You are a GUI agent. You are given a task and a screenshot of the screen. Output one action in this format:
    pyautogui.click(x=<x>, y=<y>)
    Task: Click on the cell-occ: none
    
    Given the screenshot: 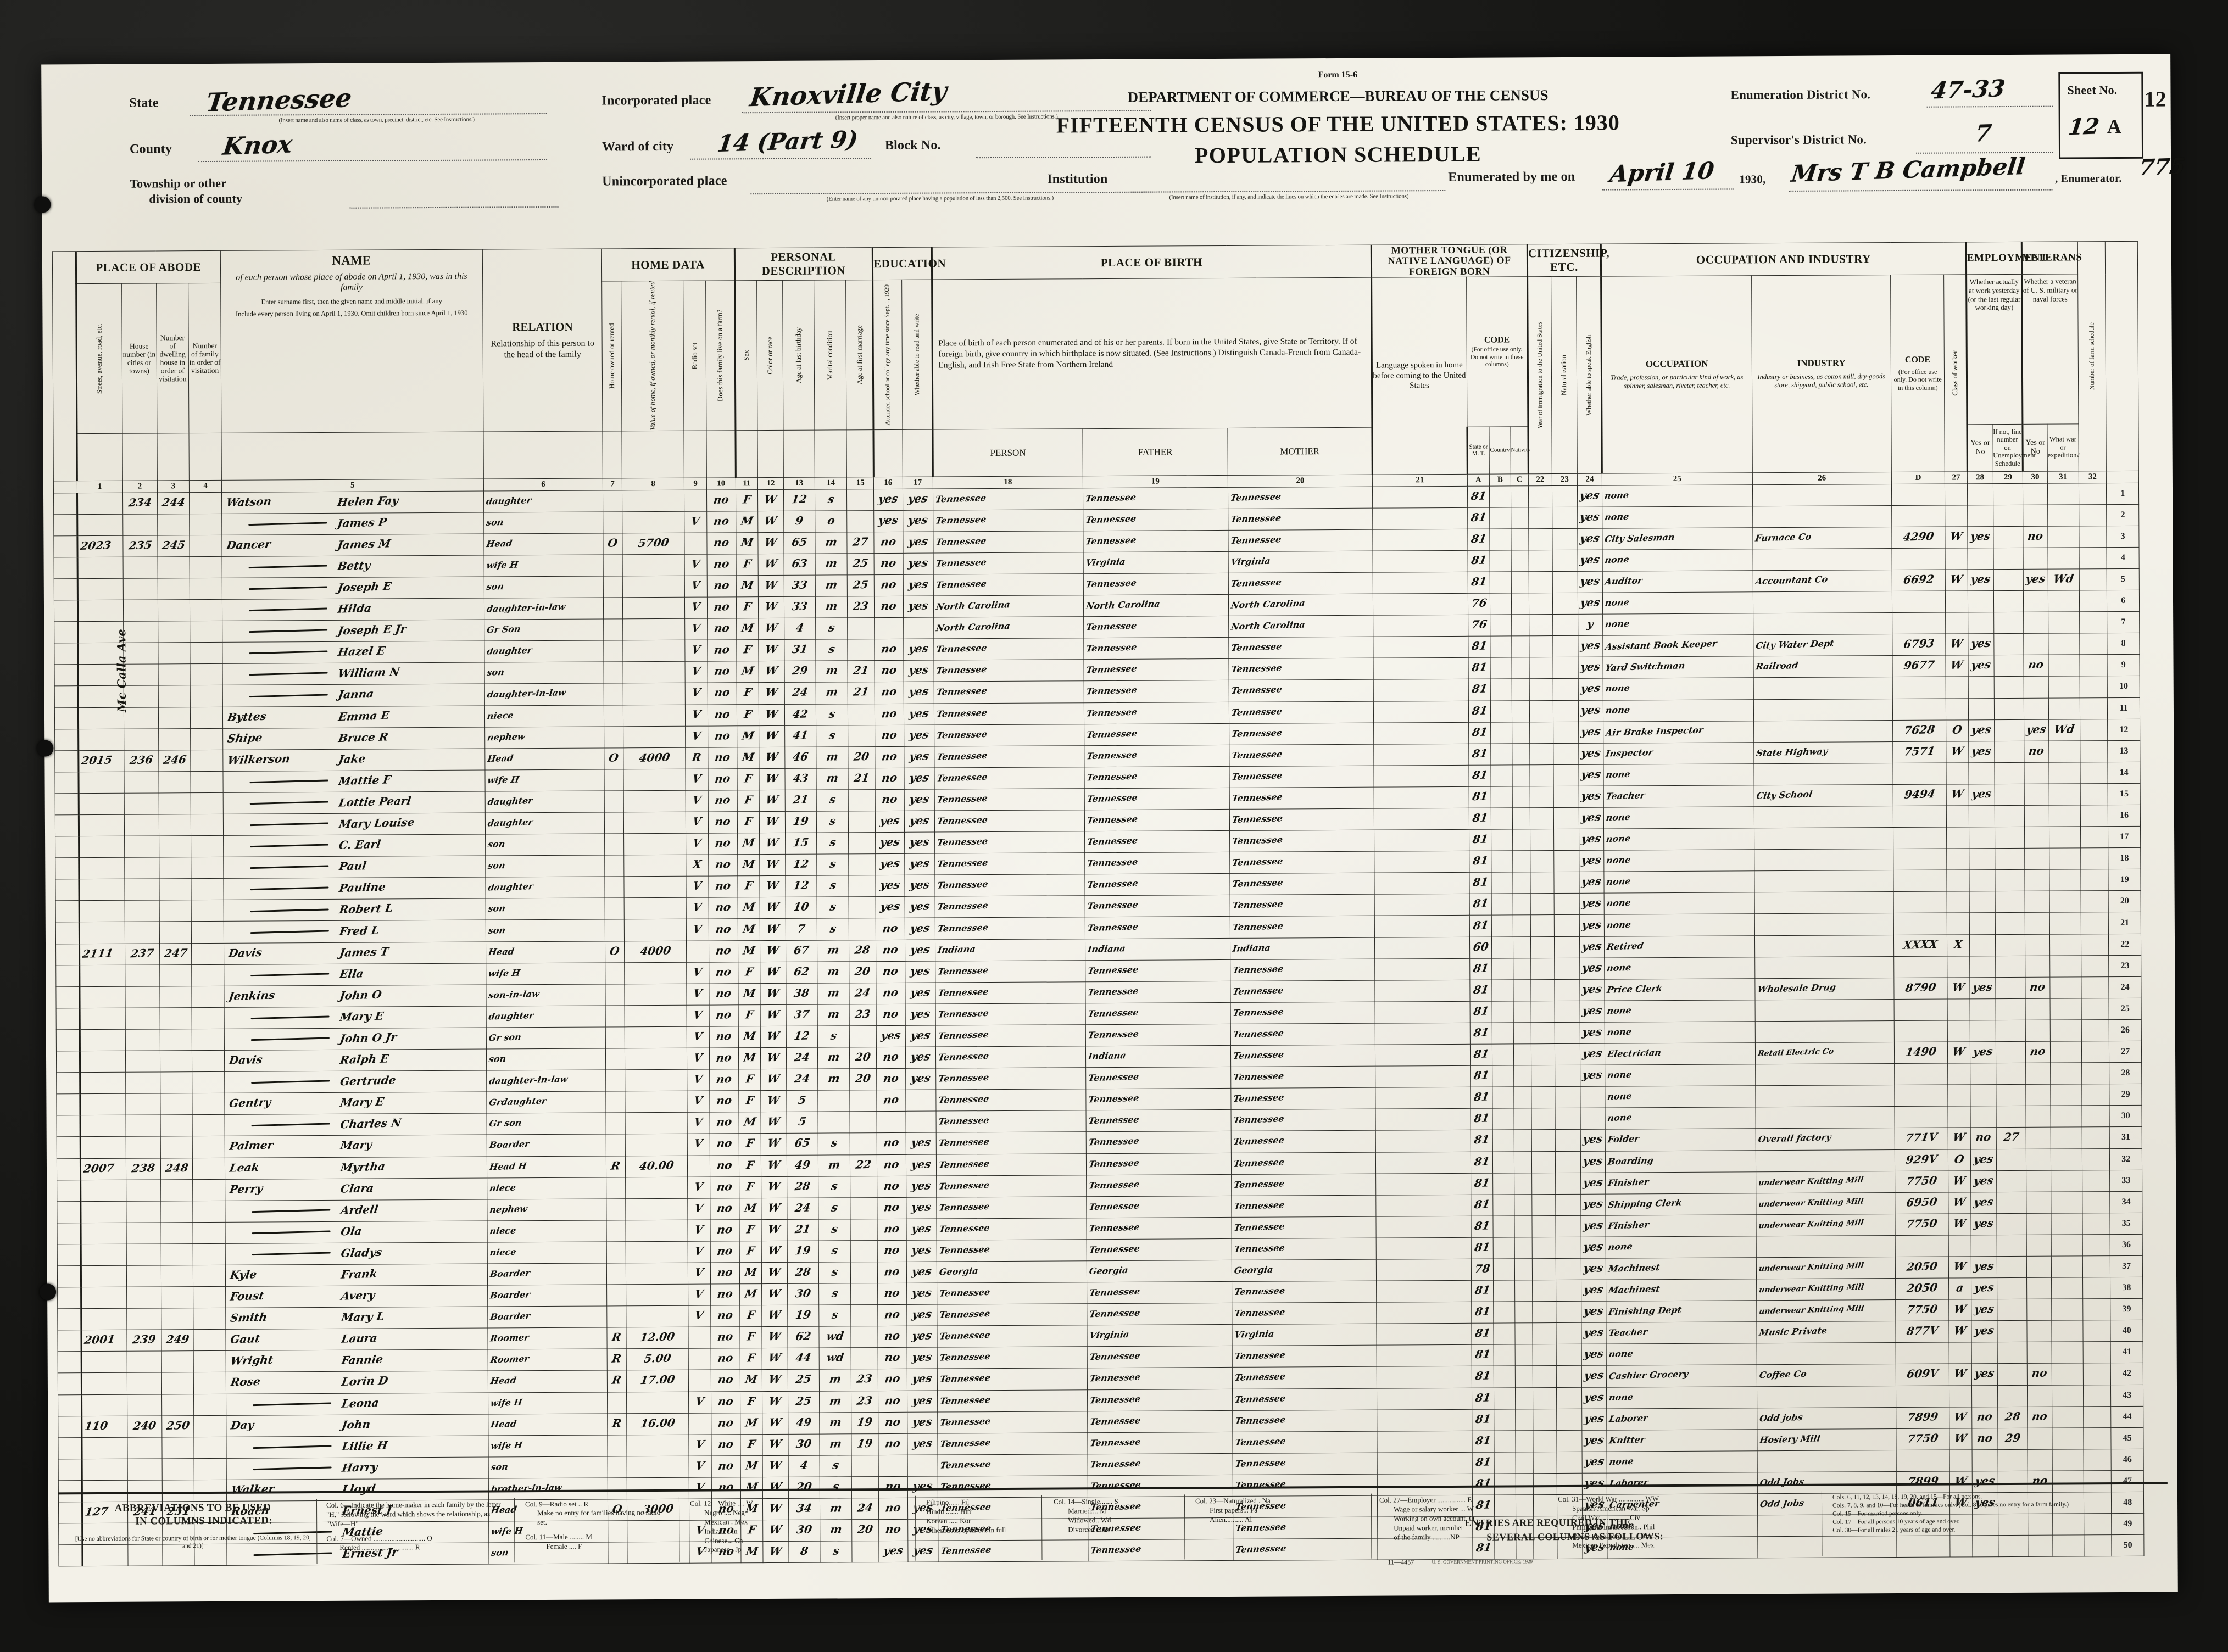 What is the action you would take?
    pyautogui.click(x=1679, y=968)
    